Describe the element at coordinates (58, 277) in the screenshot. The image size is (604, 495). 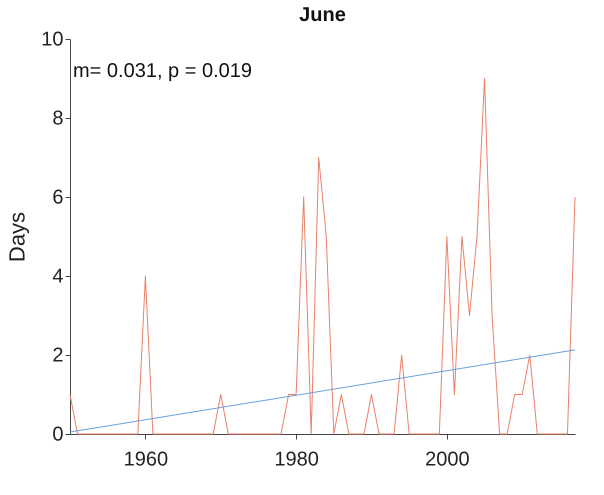
I see `y-tick-label: 4` at that location.